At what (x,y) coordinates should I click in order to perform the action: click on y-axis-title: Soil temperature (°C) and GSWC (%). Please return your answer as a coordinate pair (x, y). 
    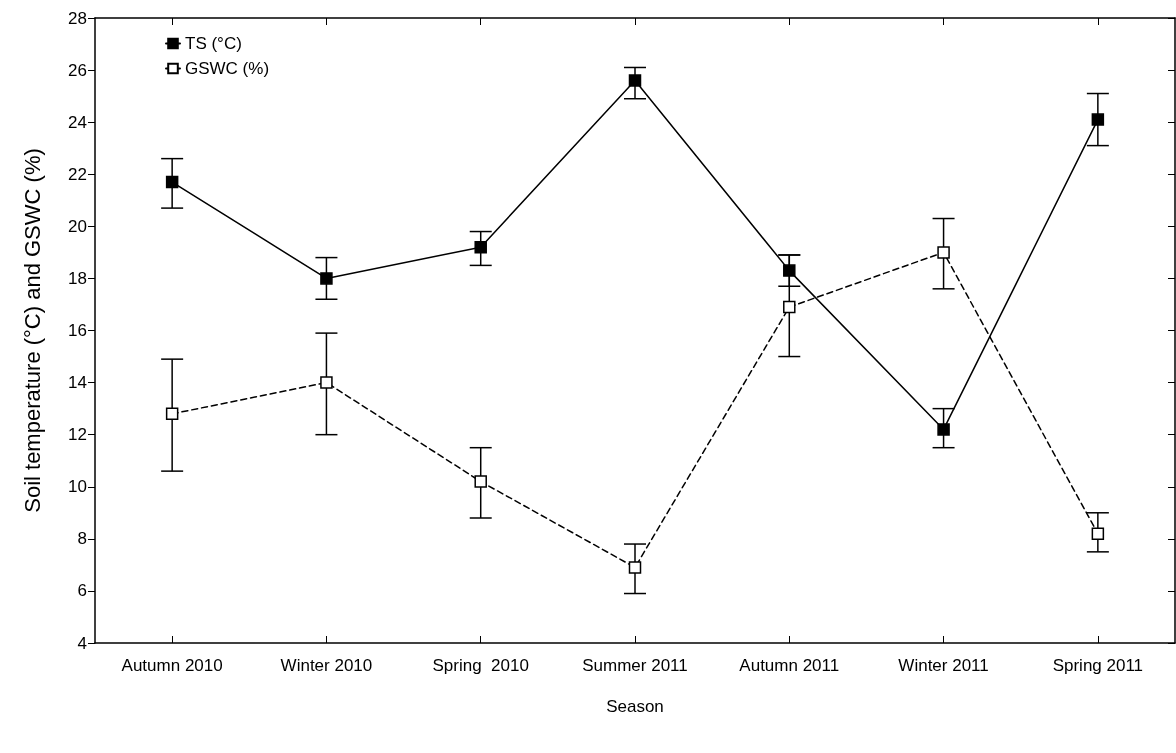
    Looking at the image, I should click on (32, 330).